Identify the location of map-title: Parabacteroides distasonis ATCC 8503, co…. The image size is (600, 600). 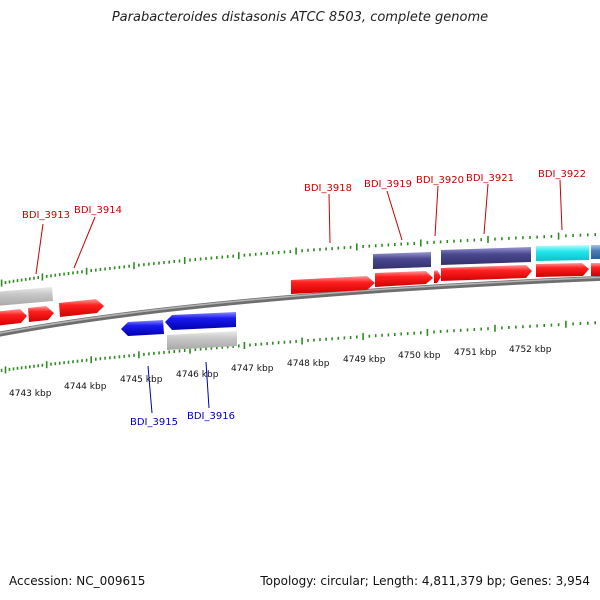
(300, 17).